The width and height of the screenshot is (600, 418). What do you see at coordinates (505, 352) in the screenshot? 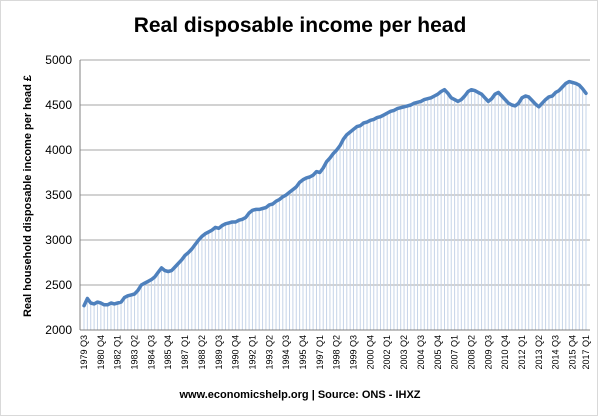
I see `x-tick-label: 2010 Q4` at bounding box center [505, 352].